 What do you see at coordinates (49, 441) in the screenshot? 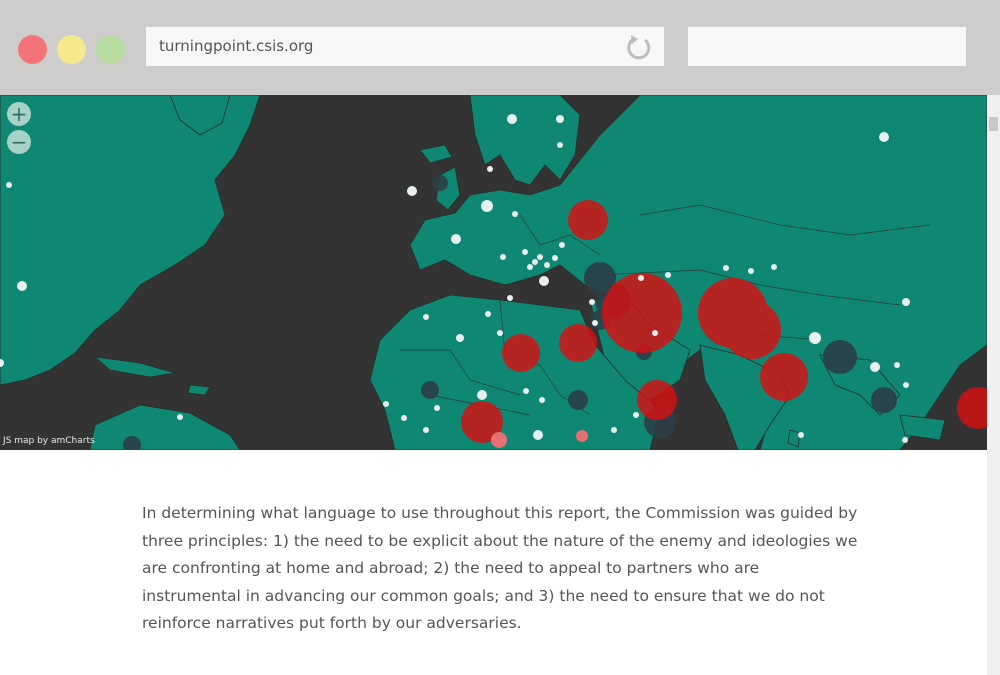
I see `map-credit: JS map by amCharts` at bounding box center [49, 441].